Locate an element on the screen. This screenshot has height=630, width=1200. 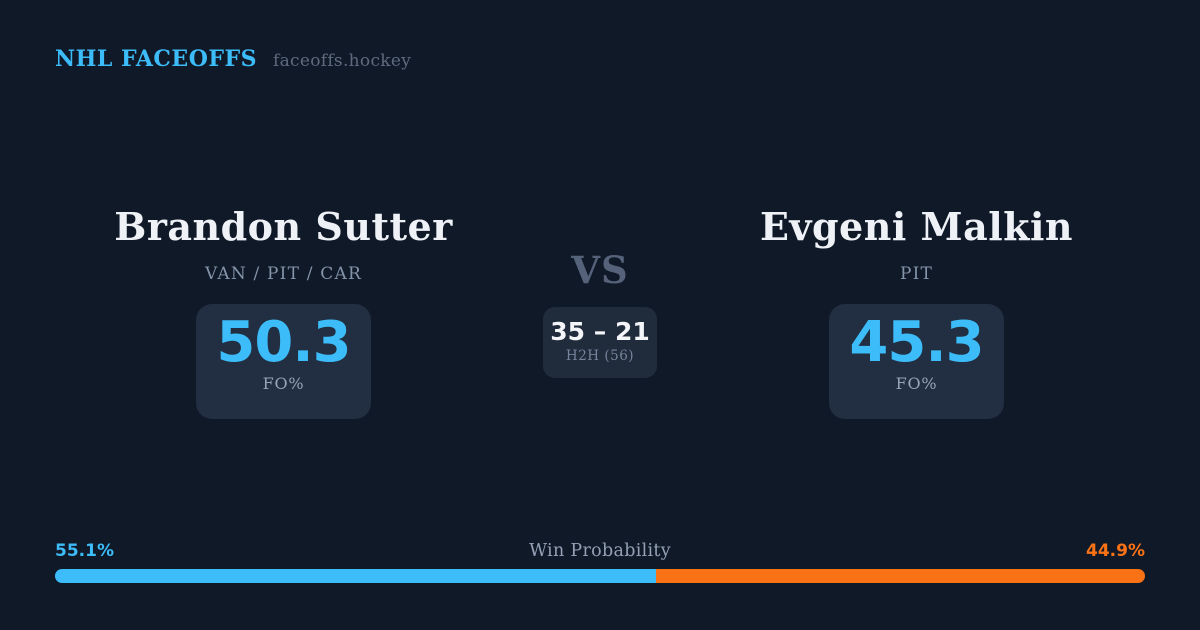
player-left-name: Brandon Sutter is located at coordinates (283, 226).